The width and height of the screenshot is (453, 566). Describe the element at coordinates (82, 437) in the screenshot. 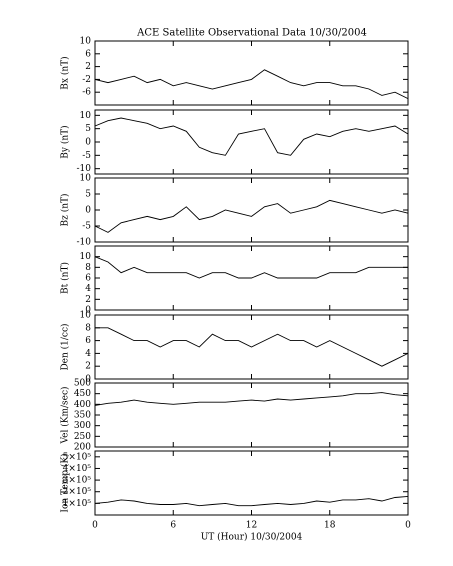

I see `y-tick-label: 250` at that location.